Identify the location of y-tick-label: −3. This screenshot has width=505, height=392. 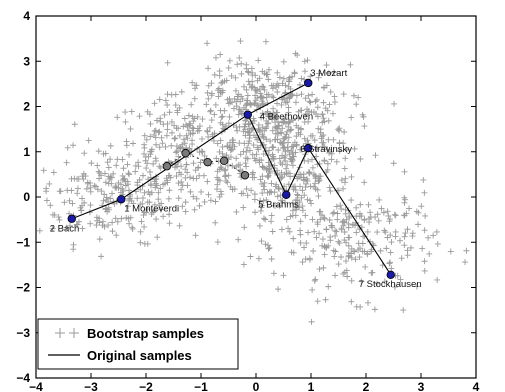
(23, 333).